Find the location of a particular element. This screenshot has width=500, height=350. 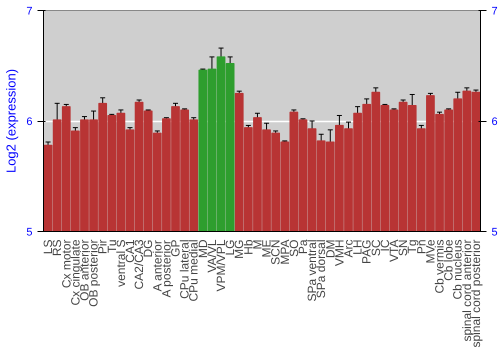

y-axis-title: Log2 (expression) is located at coordinates (10, 121).